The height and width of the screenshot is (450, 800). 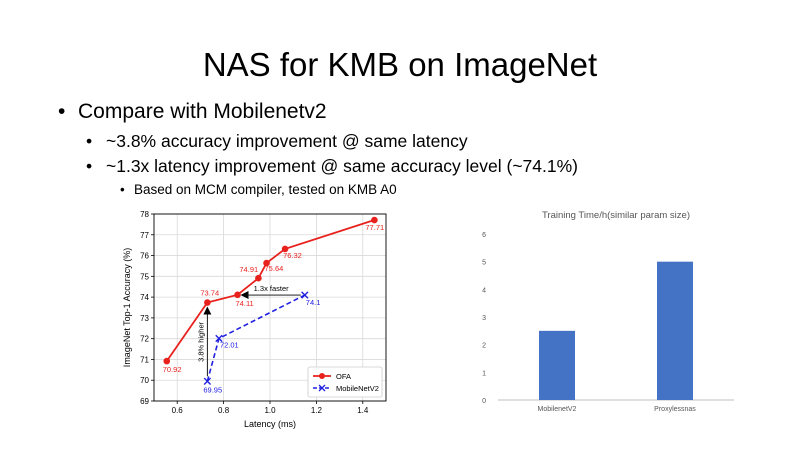 What do you see at coordinates (484, 290) in the screenshot?
I see `bar-y-tick-label: 4` at bounding box center [484, 290].